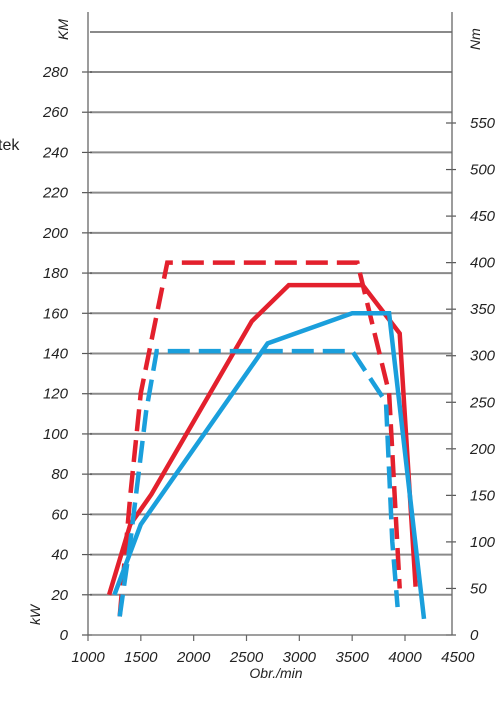  What do you see at coordinates (246, 657) in the screenshot?
I see `x-tick-label: 2500` at bounding box center [246, 657].